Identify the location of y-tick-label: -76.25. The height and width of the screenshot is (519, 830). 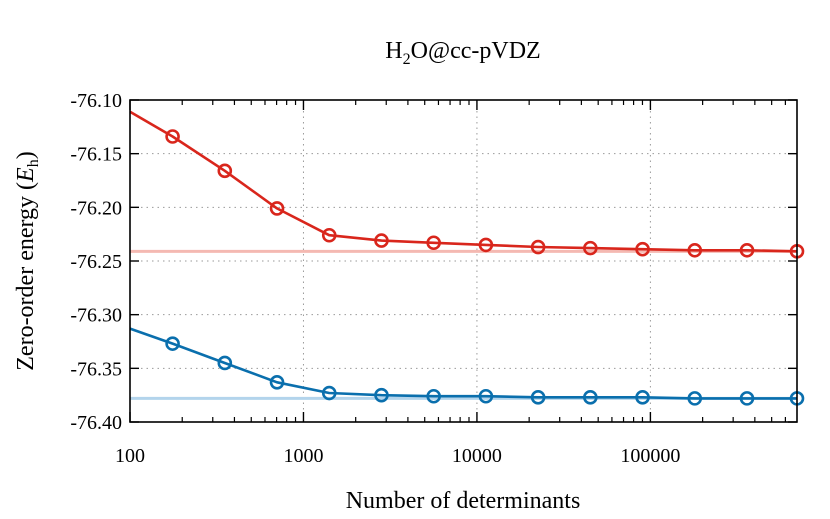
(96, 262).